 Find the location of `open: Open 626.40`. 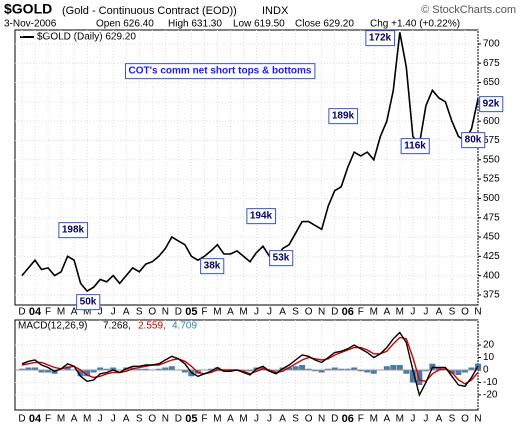

open: Open 626.40 is located at coordinates (125, 24).